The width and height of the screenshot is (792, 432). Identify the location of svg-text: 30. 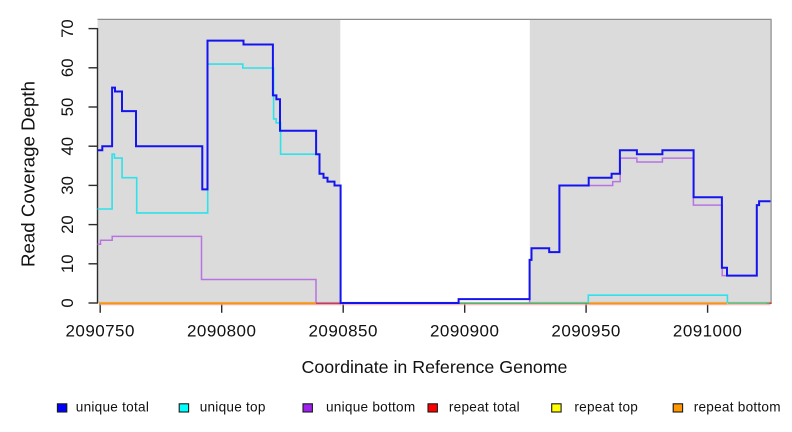
(67, 185).